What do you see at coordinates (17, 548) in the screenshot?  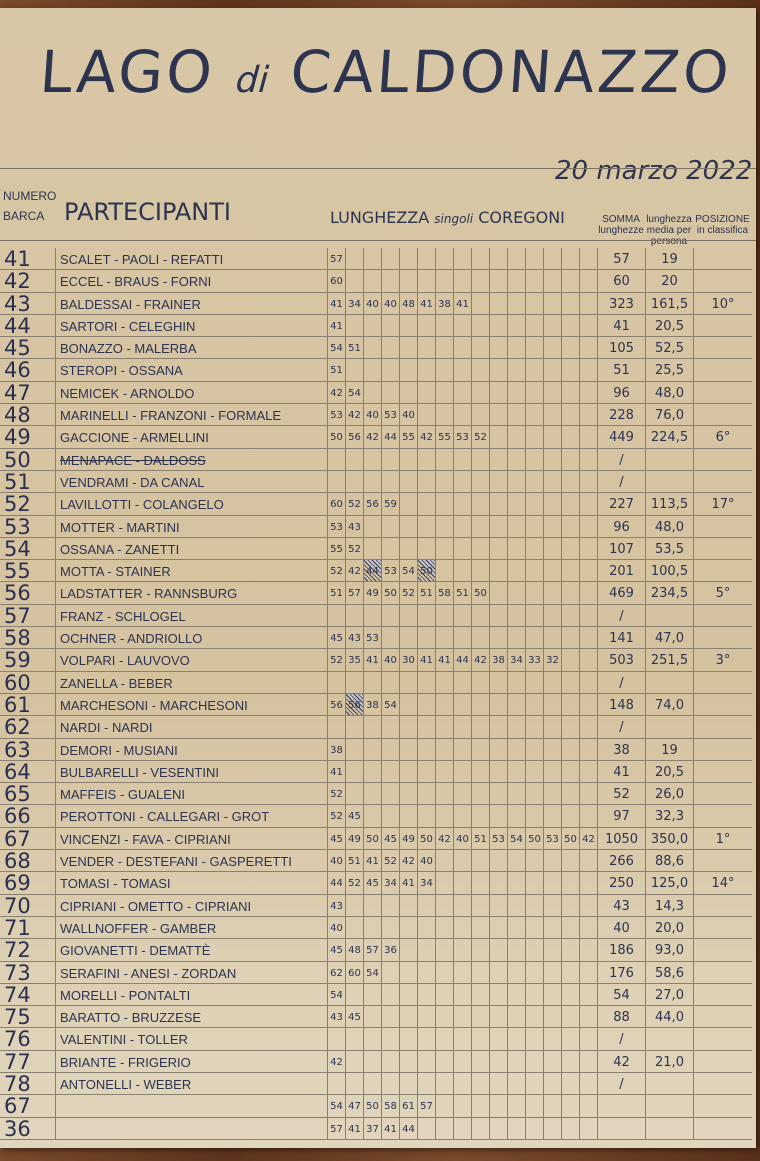 I see `boat-number: 54` at bounding box center [17, 548].